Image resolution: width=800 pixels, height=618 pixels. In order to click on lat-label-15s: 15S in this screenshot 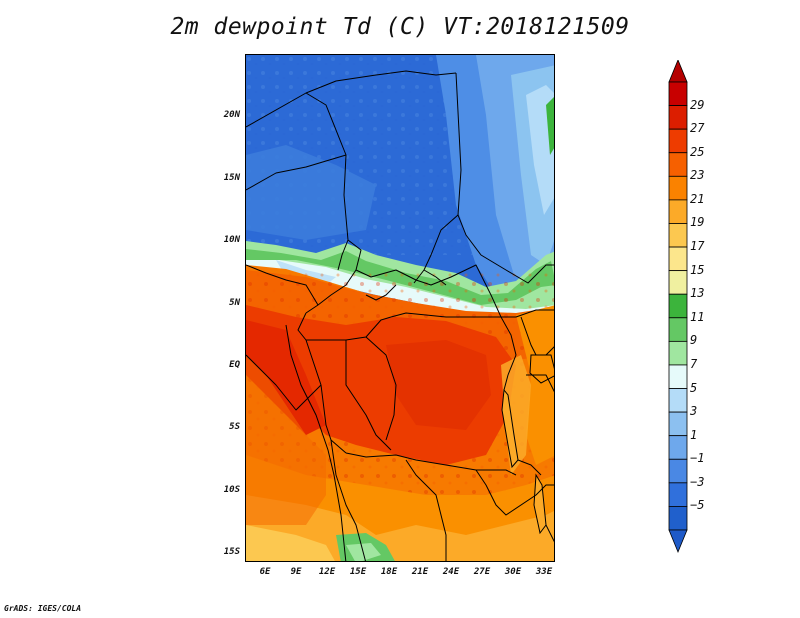, I will do `click(231, 552)`.